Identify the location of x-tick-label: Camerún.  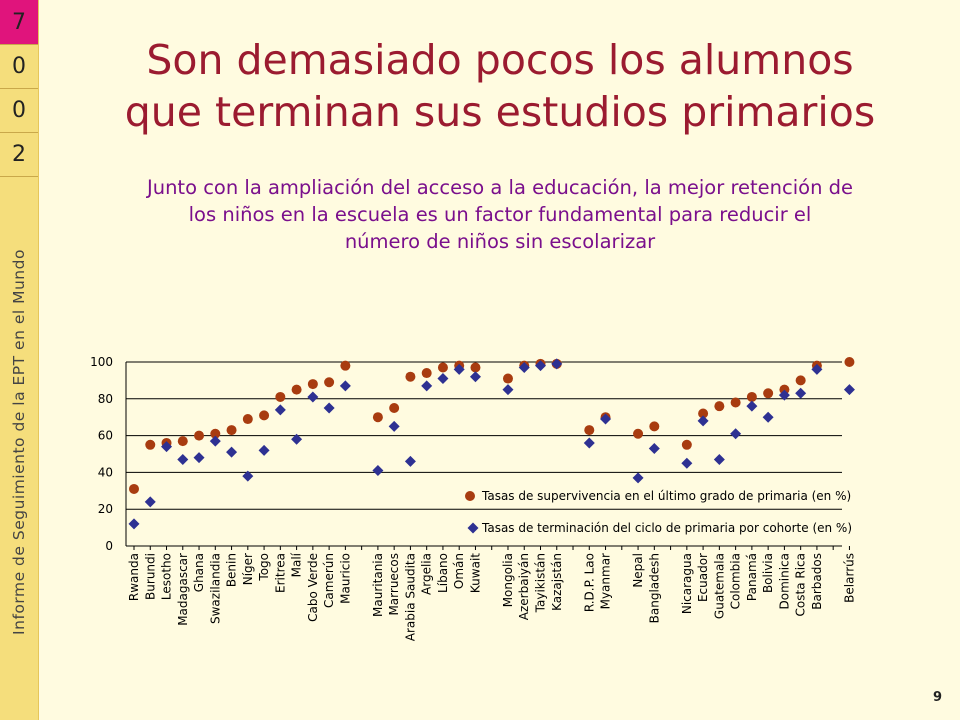
(329, 580).